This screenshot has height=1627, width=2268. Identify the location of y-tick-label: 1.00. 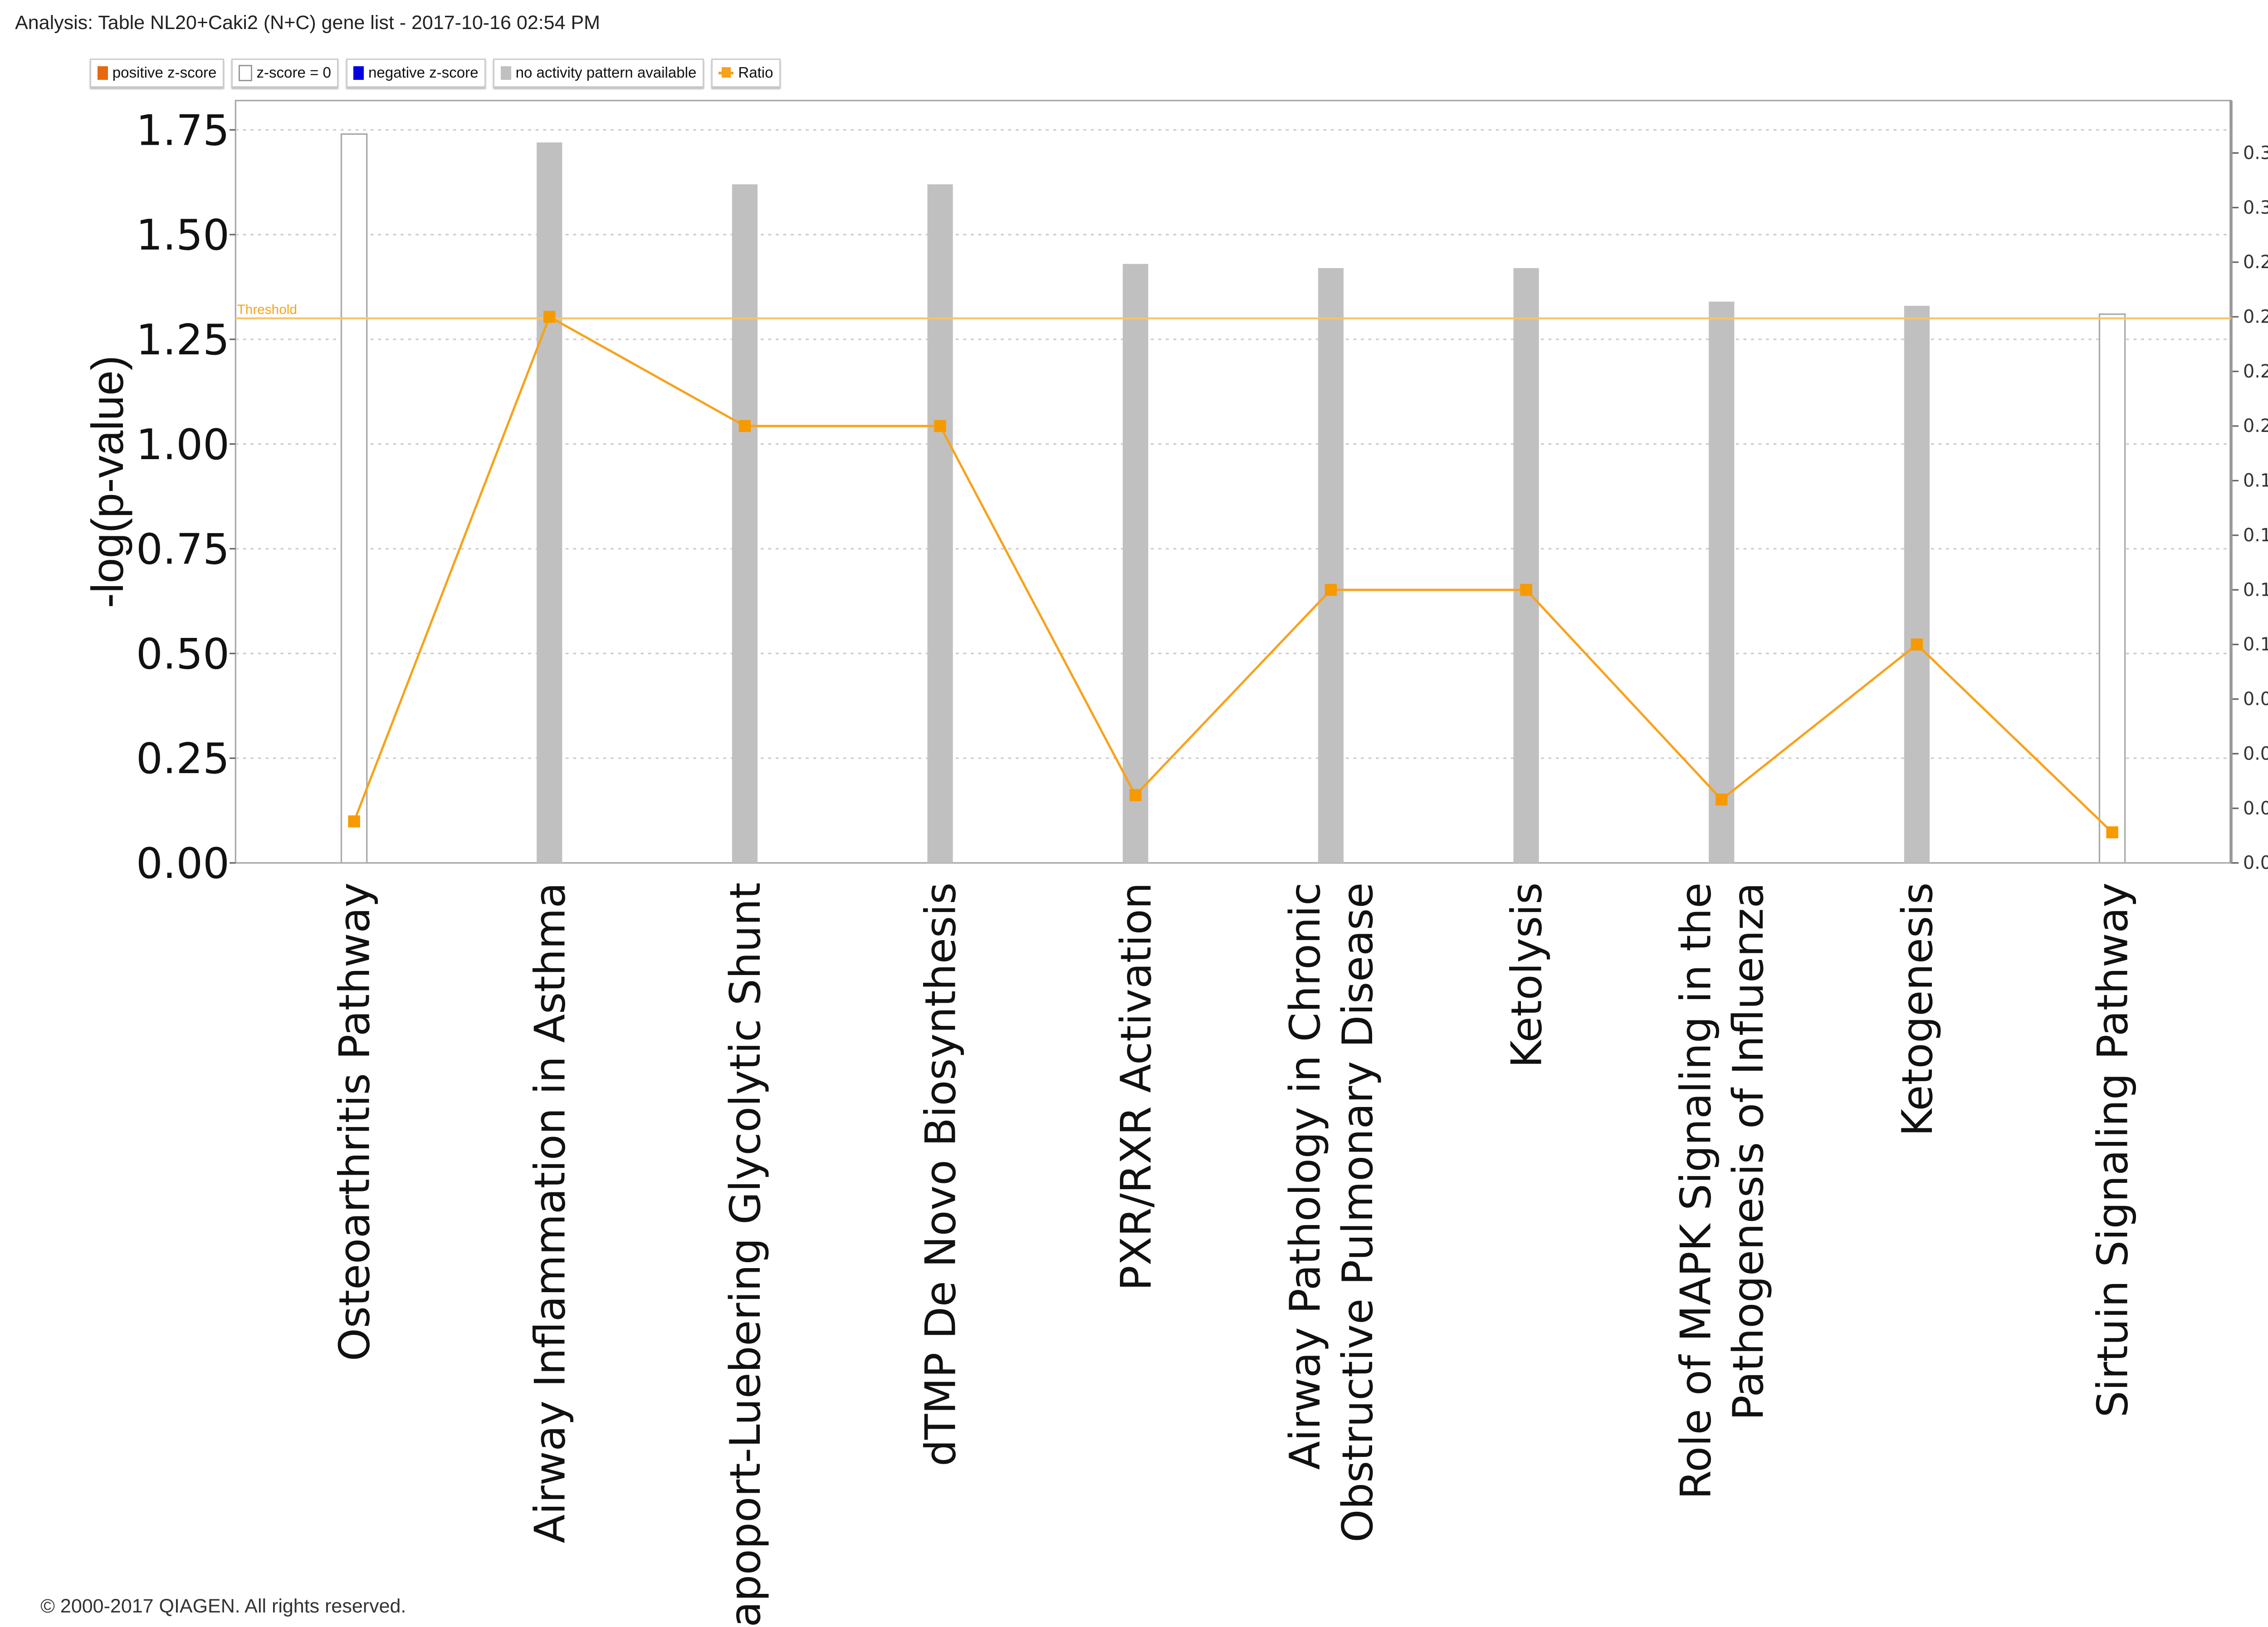
(183, 444).